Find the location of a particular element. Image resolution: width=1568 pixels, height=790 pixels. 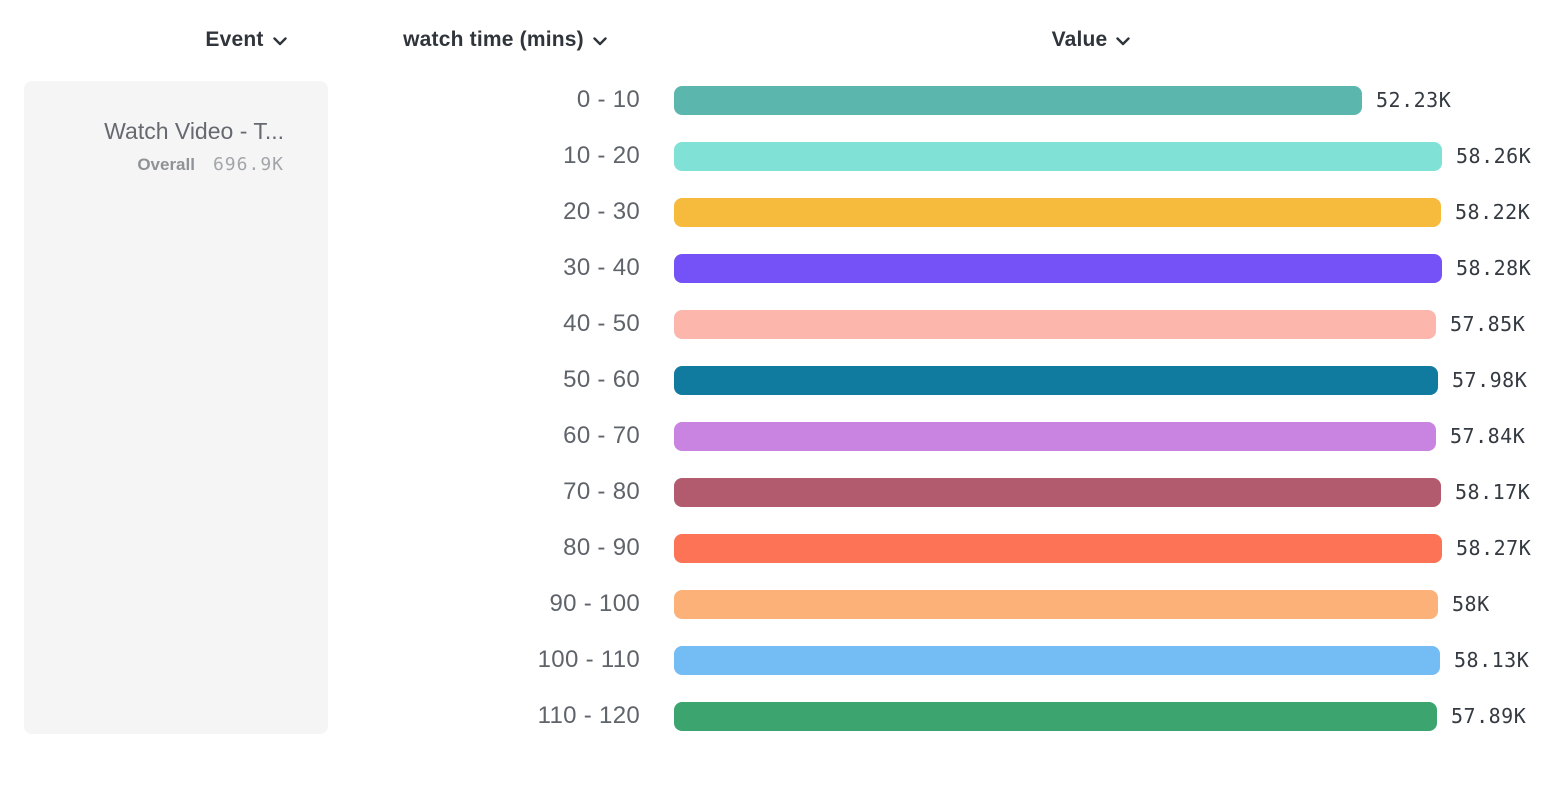

value-label: 58.28K is located at coordinates (1494, 268).